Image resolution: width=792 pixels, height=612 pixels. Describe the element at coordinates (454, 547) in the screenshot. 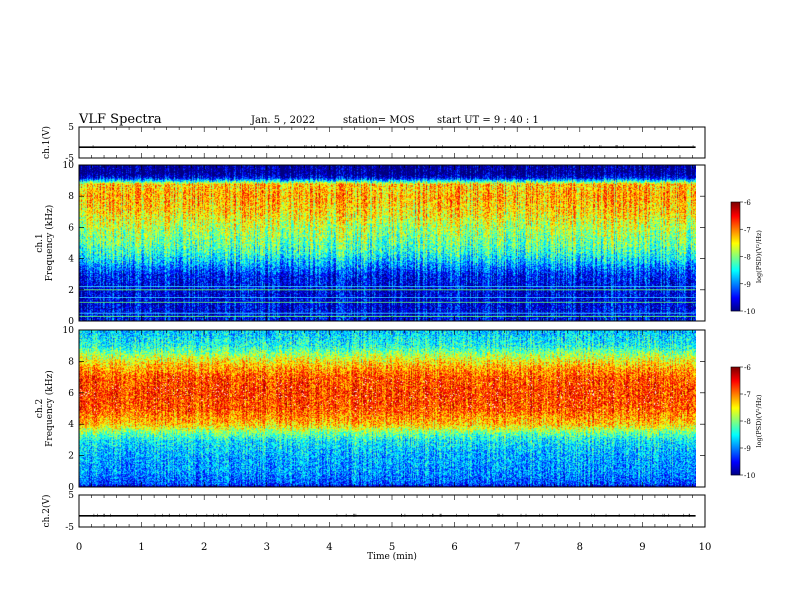

I see `x-tick-label: 6` at that location.